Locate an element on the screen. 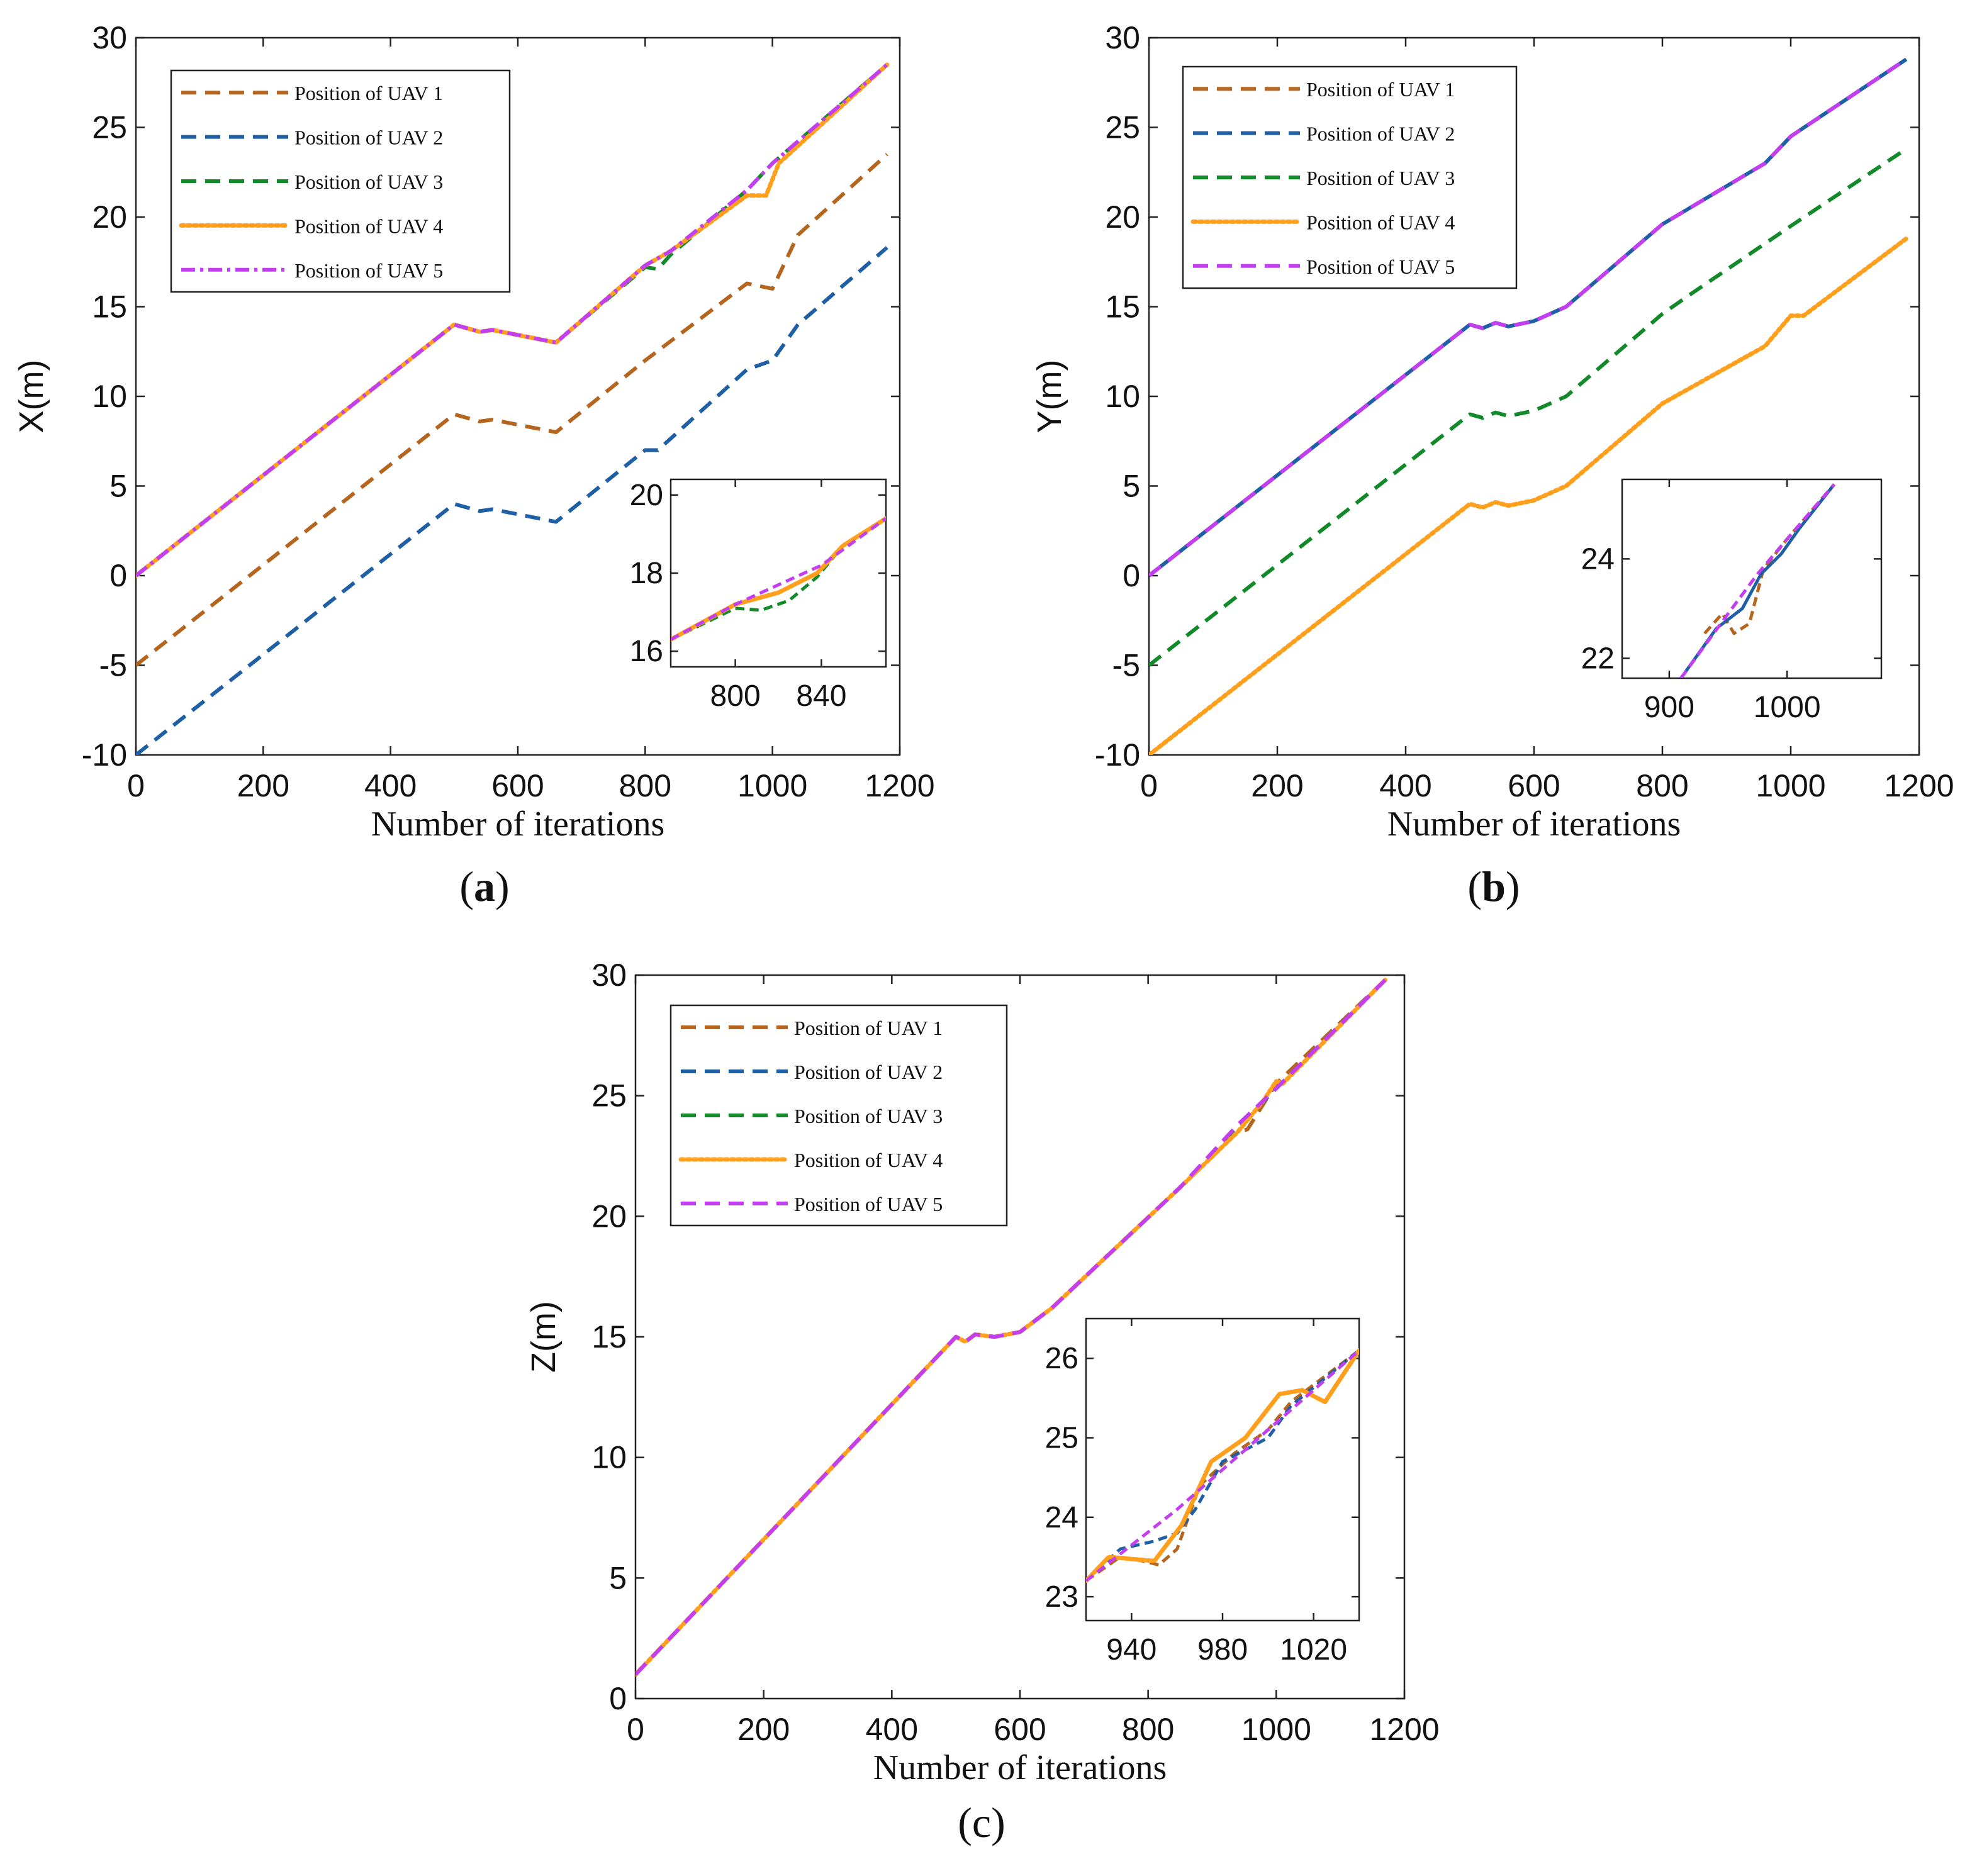  inset-x-tick-label: 840 is located at coordinates (821, 696).